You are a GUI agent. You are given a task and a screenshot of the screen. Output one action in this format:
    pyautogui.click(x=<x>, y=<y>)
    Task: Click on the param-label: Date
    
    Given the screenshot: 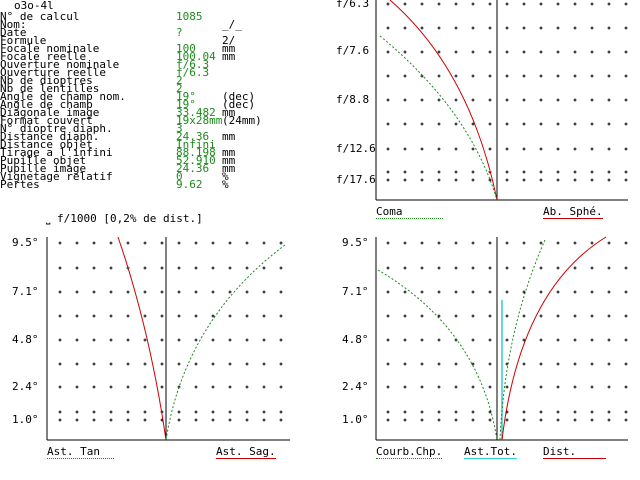 What is the action you would take?
    pyautogui.click(x=13, y=32)
    